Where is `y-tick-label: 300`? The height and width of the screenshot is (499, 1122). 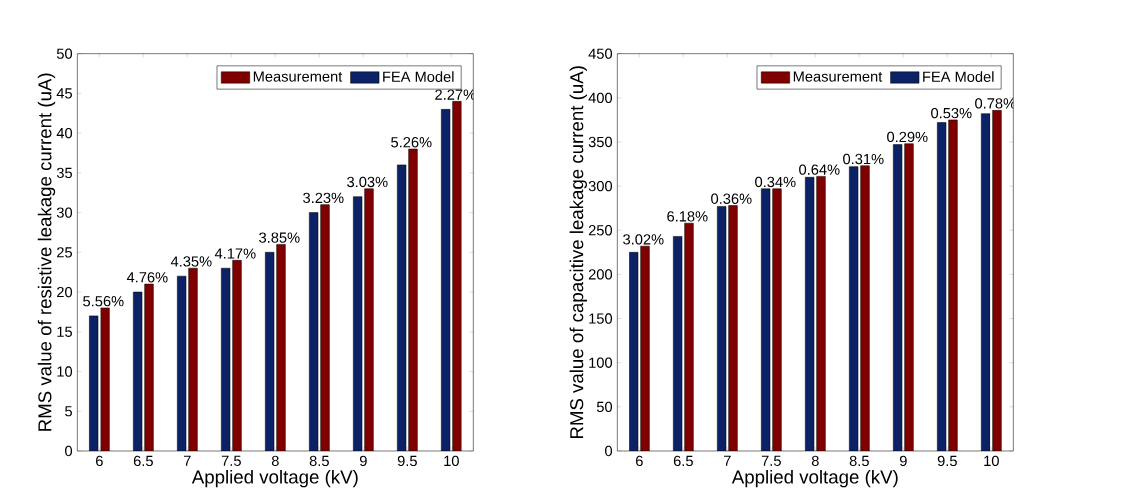
y-tick-label: 300 is located at coordinates (600, 186).